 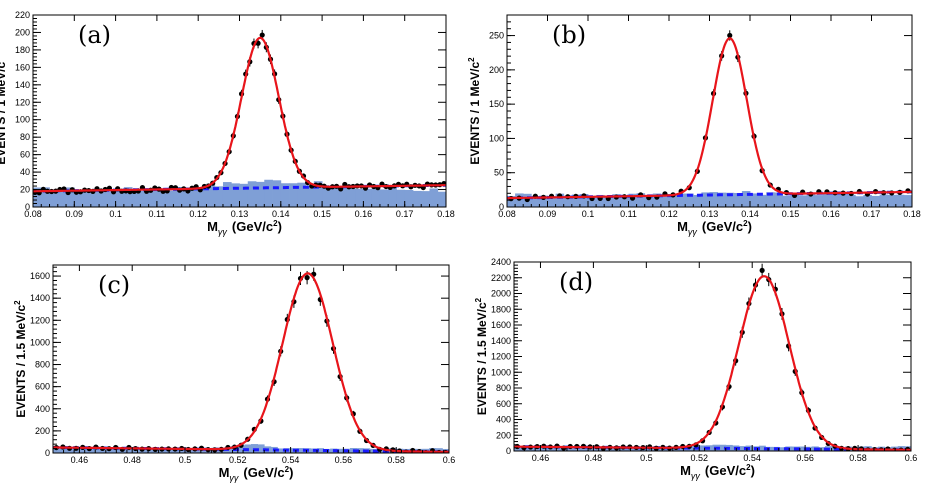 What do you see at coordinates (22, 102) in the screenshot?
I see `y-tick-label: 120` at bounding box center [22, 102].